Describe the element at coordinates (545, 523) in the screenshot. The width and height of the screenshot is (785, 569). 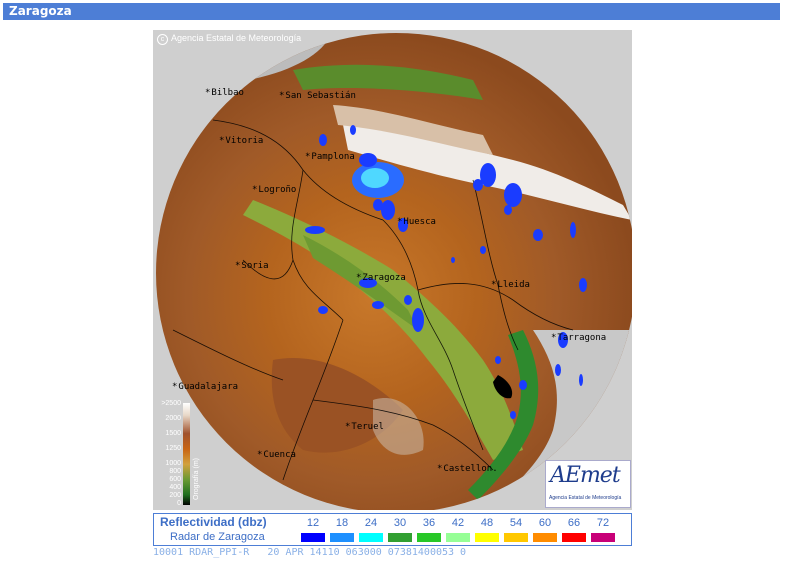
I see `reflectivity-scale-label: 60` at that location.